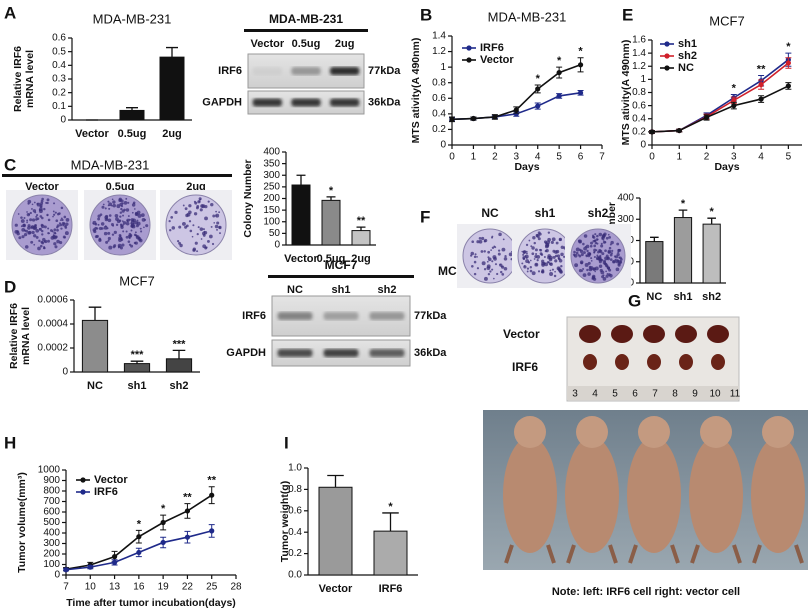  I want to click on y-tick-label: 0.6, so click(59, 38).